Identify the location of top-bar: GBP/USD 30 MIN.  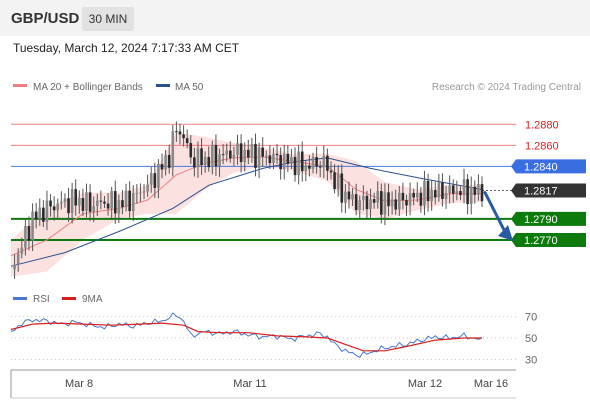
(295, 18).